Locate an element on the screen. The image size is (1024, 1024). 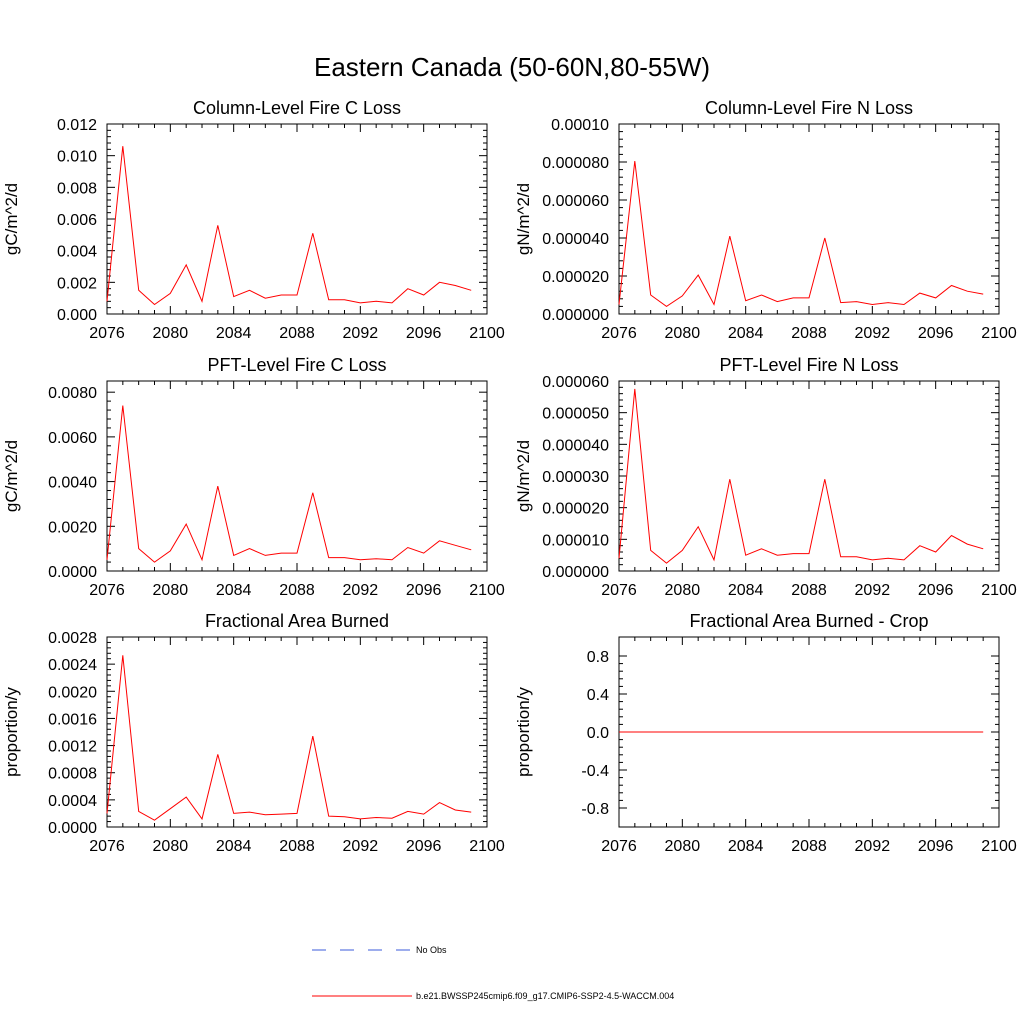
panel-title: Column-Level Fire N Loss is located at coordinates (809, 108).